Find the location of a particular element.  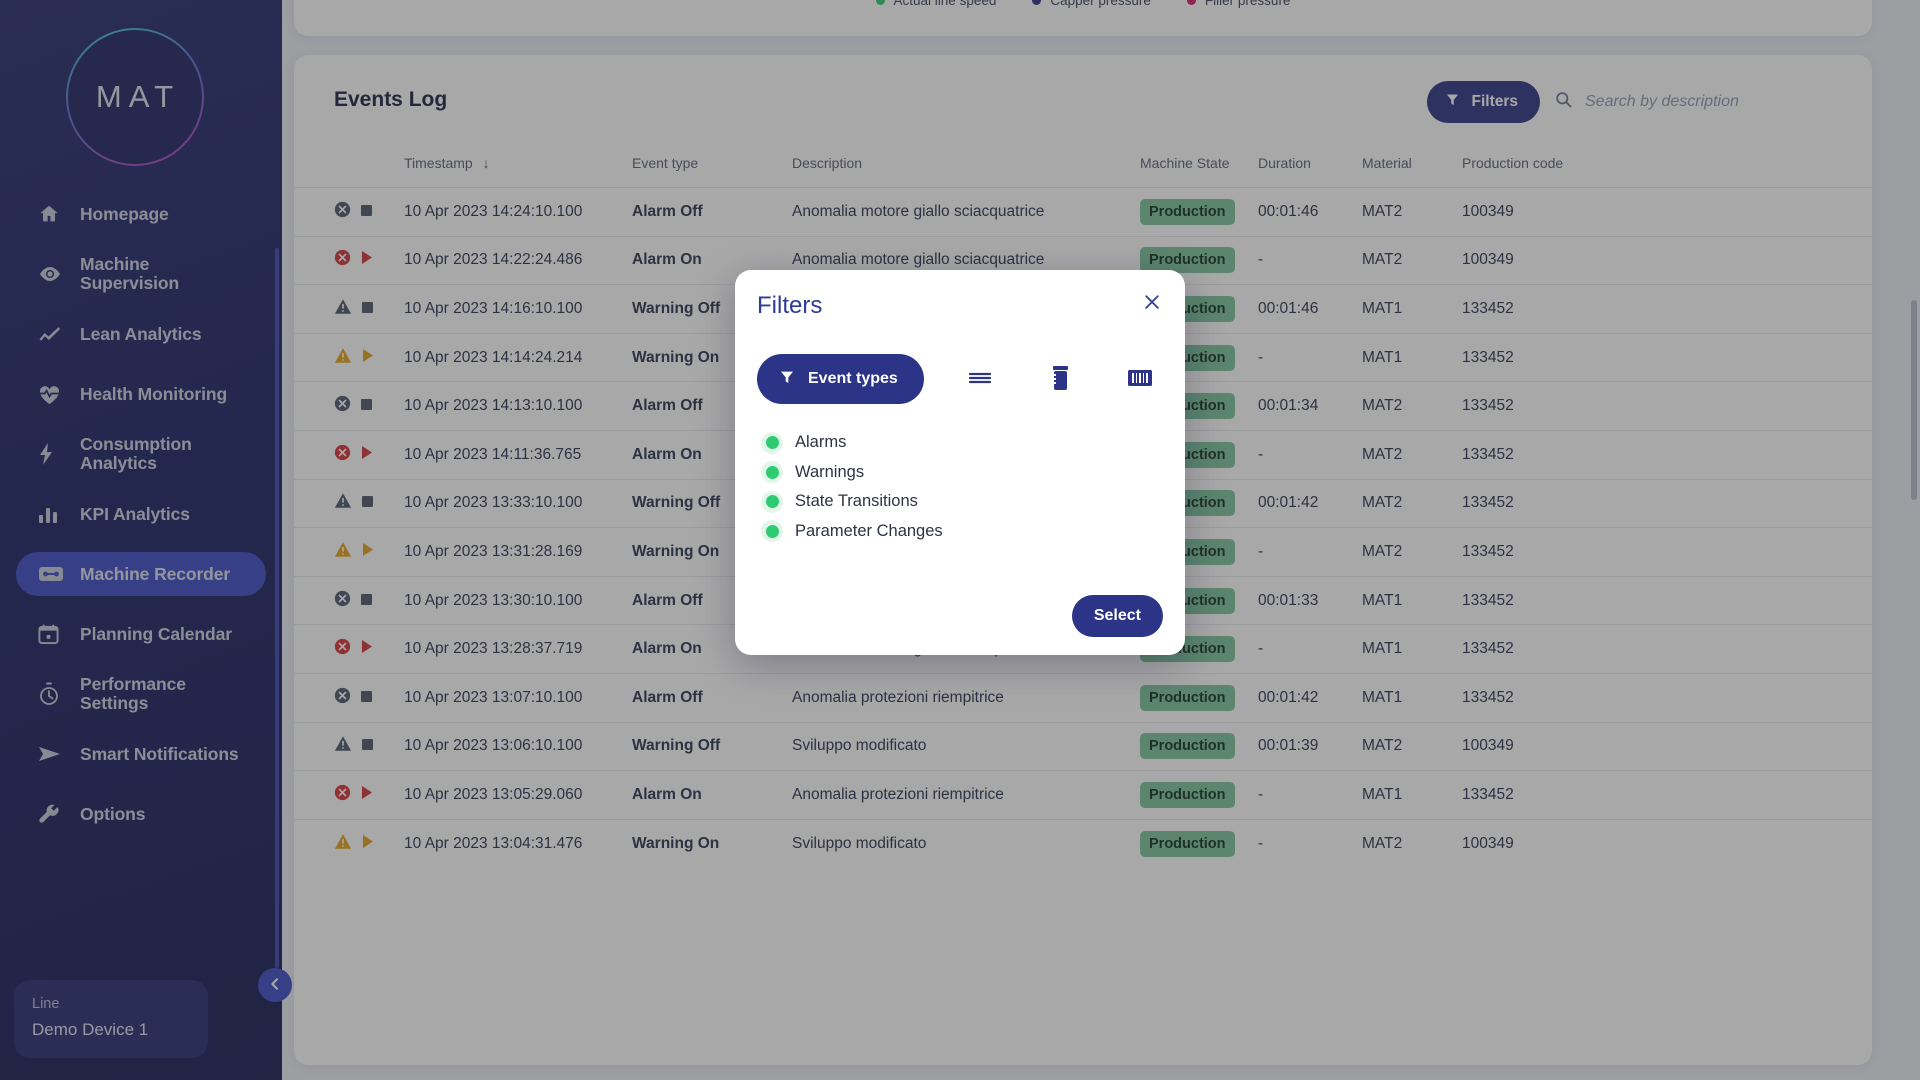

cell-description: Sviluppo modificato is located at coordinates (966, 746).